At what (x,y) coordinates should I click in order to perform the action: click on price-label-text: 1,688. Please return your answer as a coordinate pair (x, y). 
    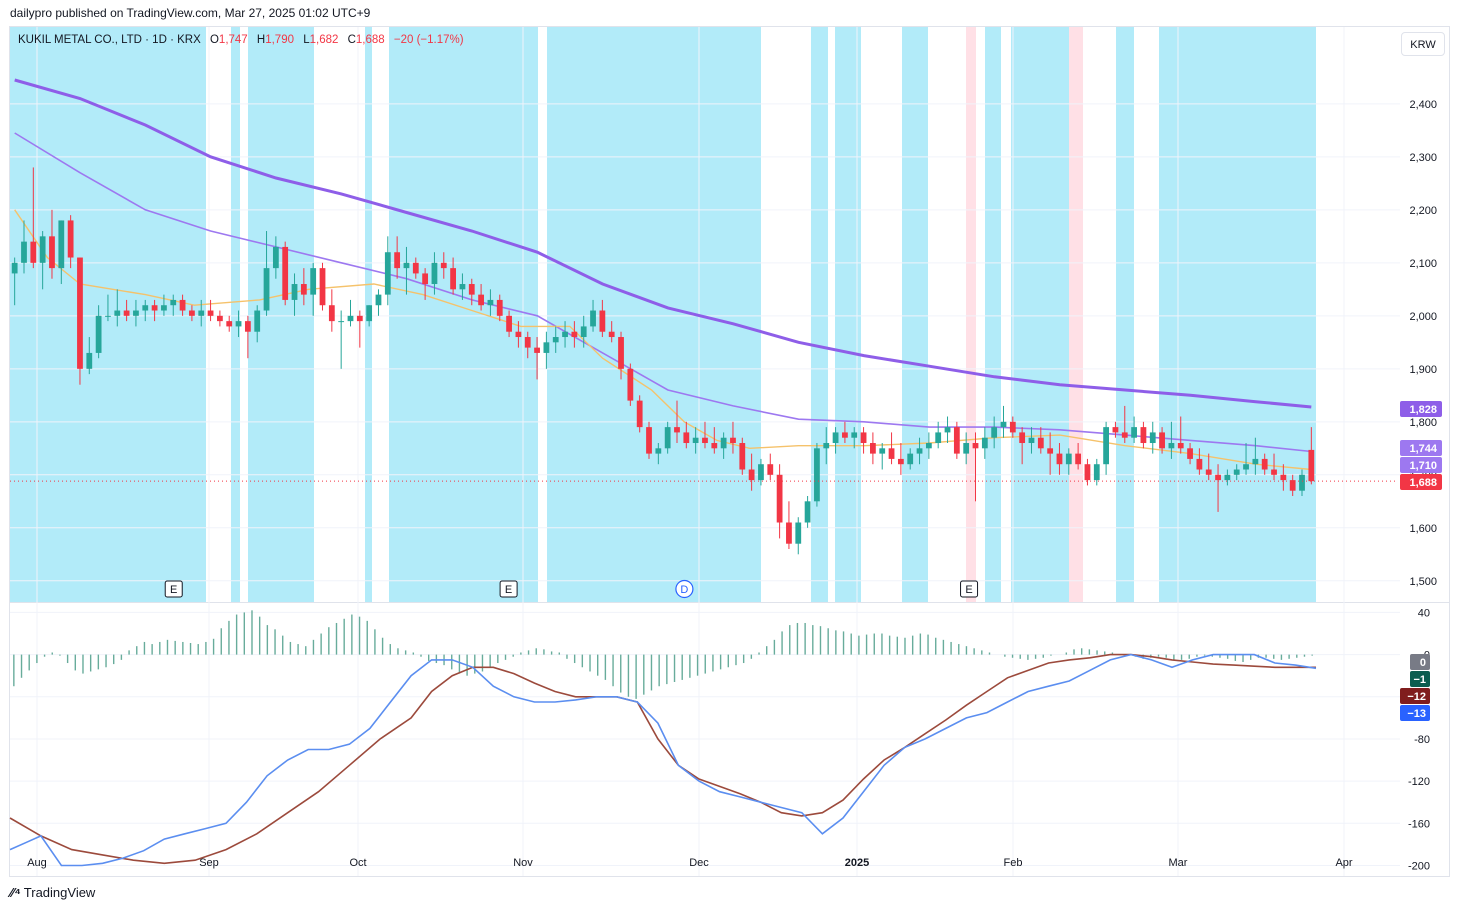
    Looking at the image, I should click on (1423, 483).